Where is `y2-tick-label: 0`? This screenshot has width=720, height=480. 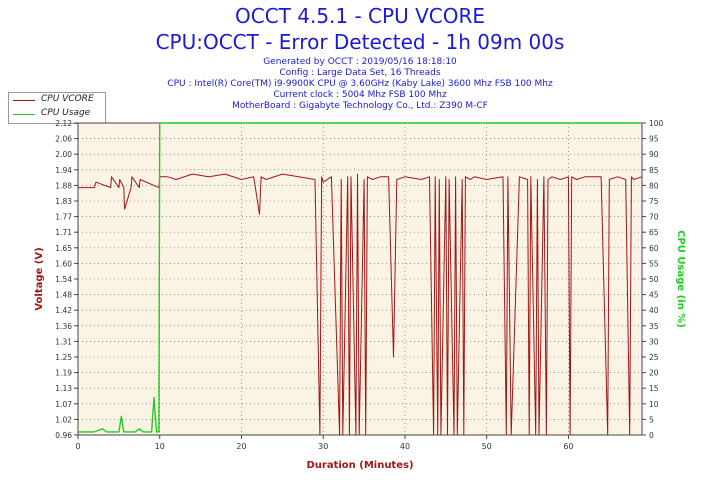
y2-tick-label: 0 is located at coordinates (651, 435).